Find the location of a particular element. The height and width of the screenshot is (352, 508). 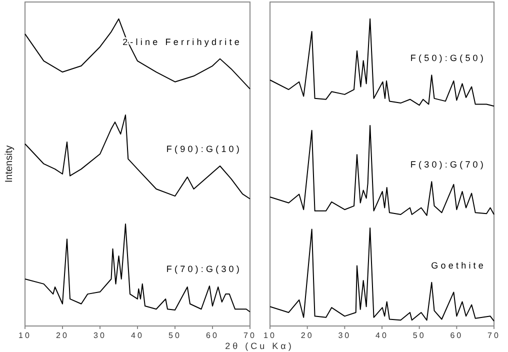

text: F(30):G(70) is located at coordinates (448, 165).